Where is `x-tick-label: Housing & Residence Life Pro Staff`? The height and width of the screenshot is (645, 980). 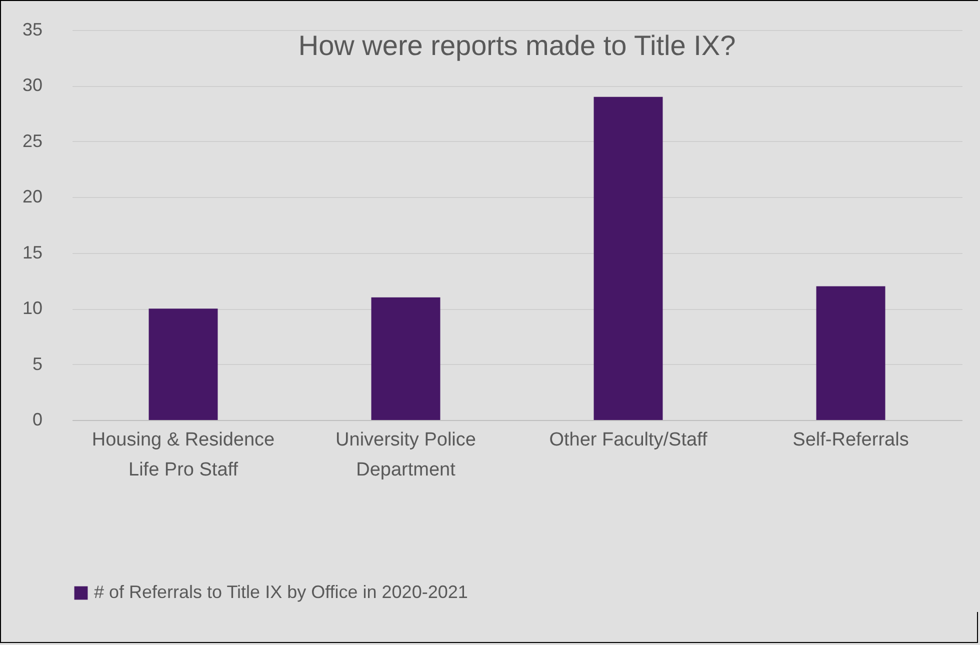 x-tick-label: Housing & Residence Life Pro Staff is located at coordinates (183, 455).